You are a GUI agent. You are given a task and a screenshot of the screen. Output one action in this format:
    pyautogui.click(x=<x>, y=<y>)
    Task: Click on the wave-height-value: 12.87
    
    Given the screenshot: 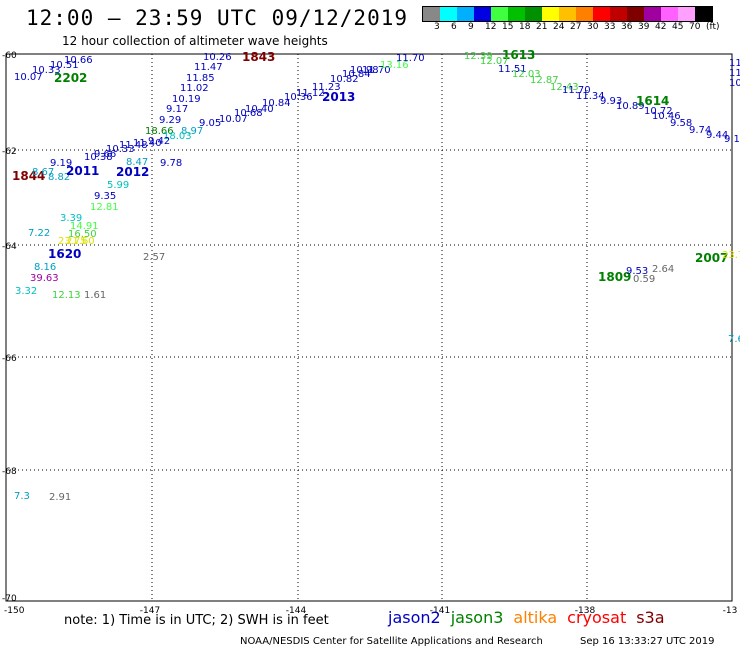 What is the action you would take?
    pyautogui.click(x=544, y=80)
    